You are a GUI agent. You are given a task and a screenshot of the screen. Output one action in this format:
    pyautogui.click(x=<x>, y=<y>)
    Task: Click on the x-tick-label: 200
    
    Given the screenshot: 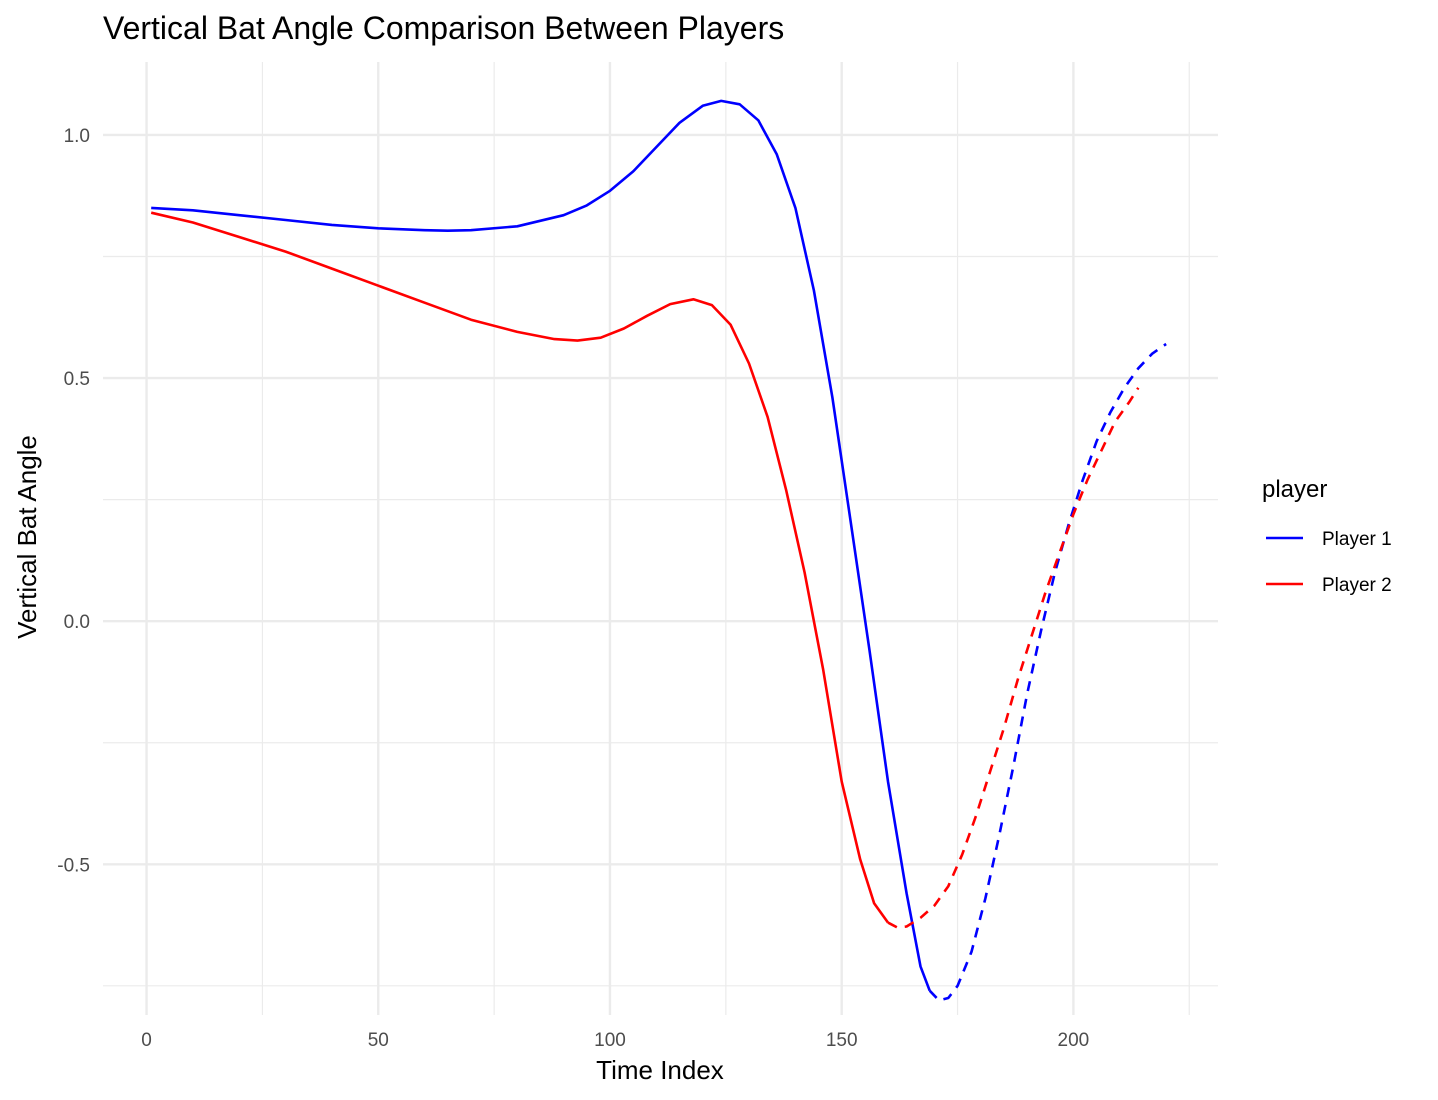 What is the action you would take?
    pyautogui.click(x=1074, y=1040)
    